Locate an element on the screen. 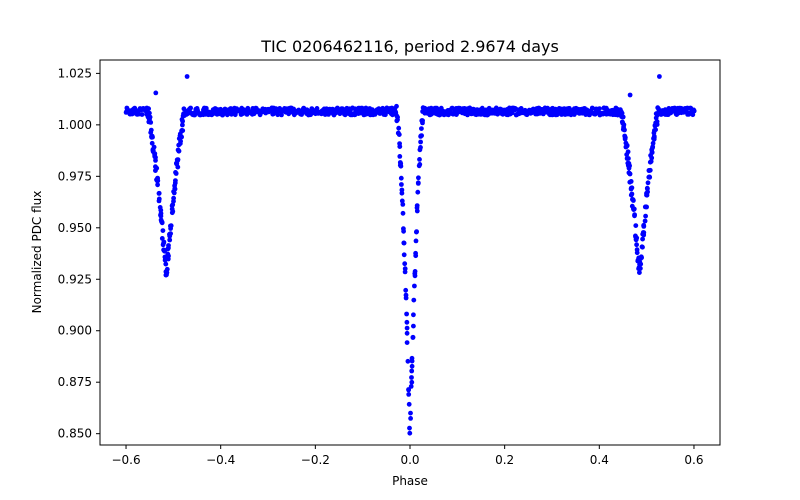  x-tick-label: 0.4 is located at coordinates (599, 460).